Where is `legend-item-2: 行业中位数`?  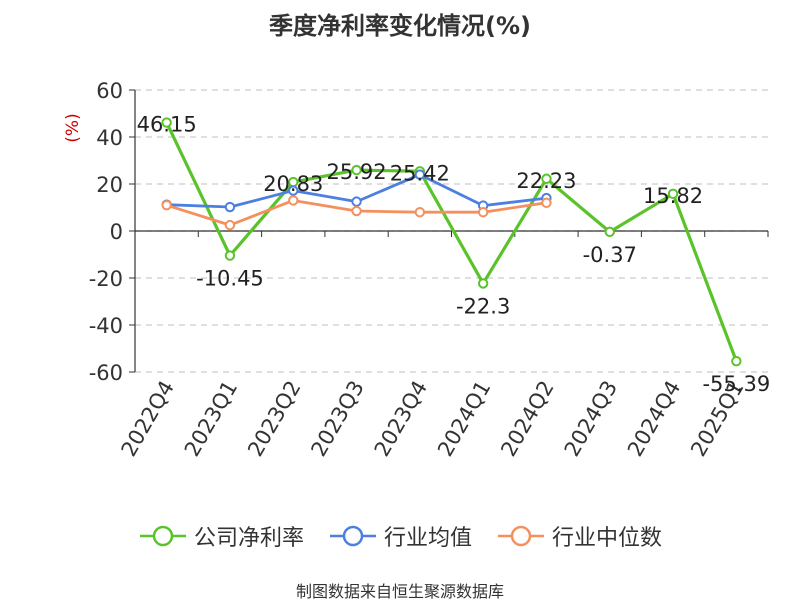
legend-item-2: 行业中位数 is located at coordinates (579, 536).